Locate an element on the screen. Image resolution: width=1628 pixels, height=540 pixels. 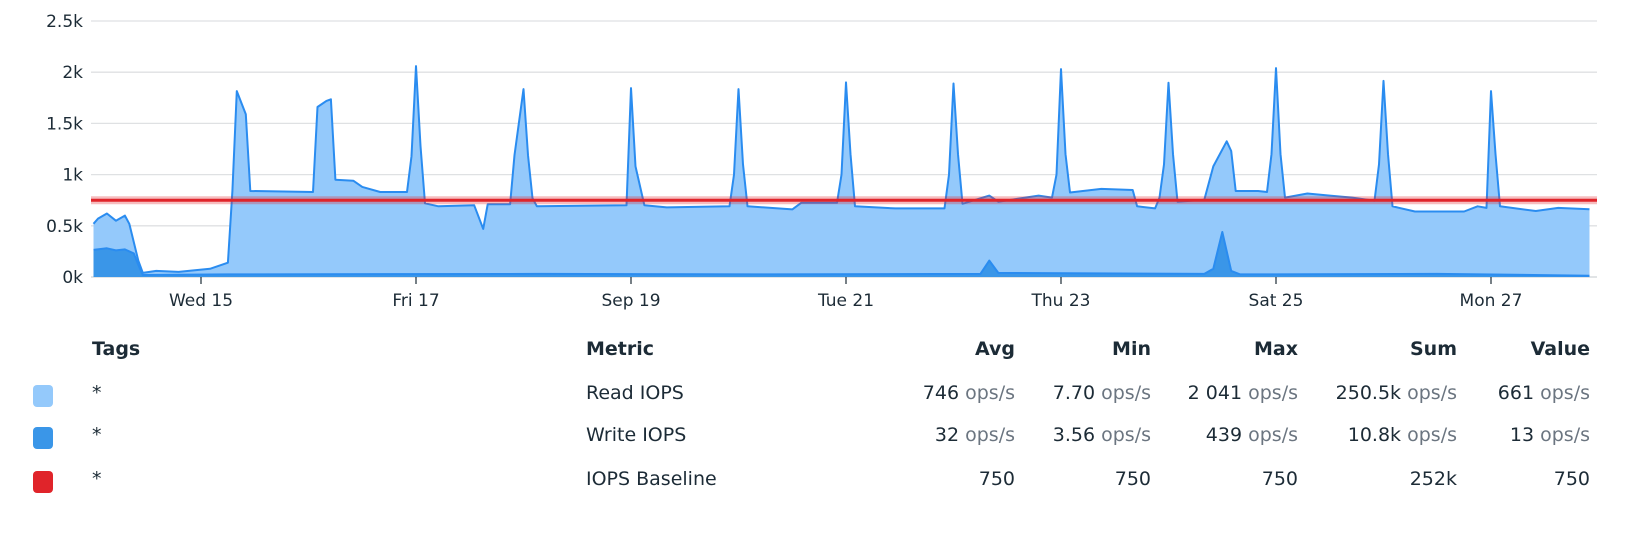
value-value: 13 is located at coordinates (1522, 435).